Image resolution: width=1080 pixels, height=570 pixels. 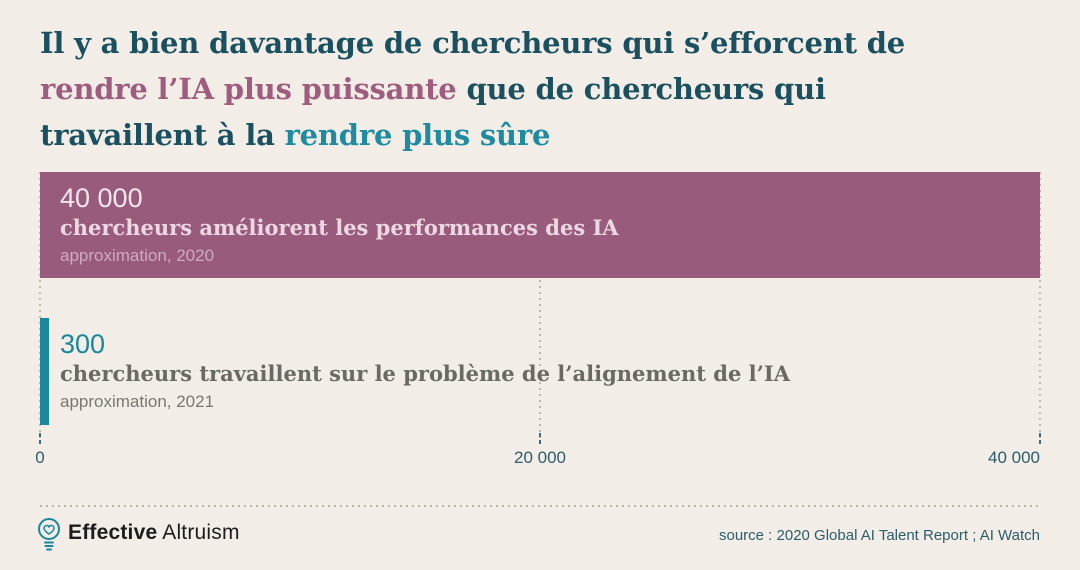 I want to click on title-segment-plain: travaillent à la, so click(x=162, y=135).